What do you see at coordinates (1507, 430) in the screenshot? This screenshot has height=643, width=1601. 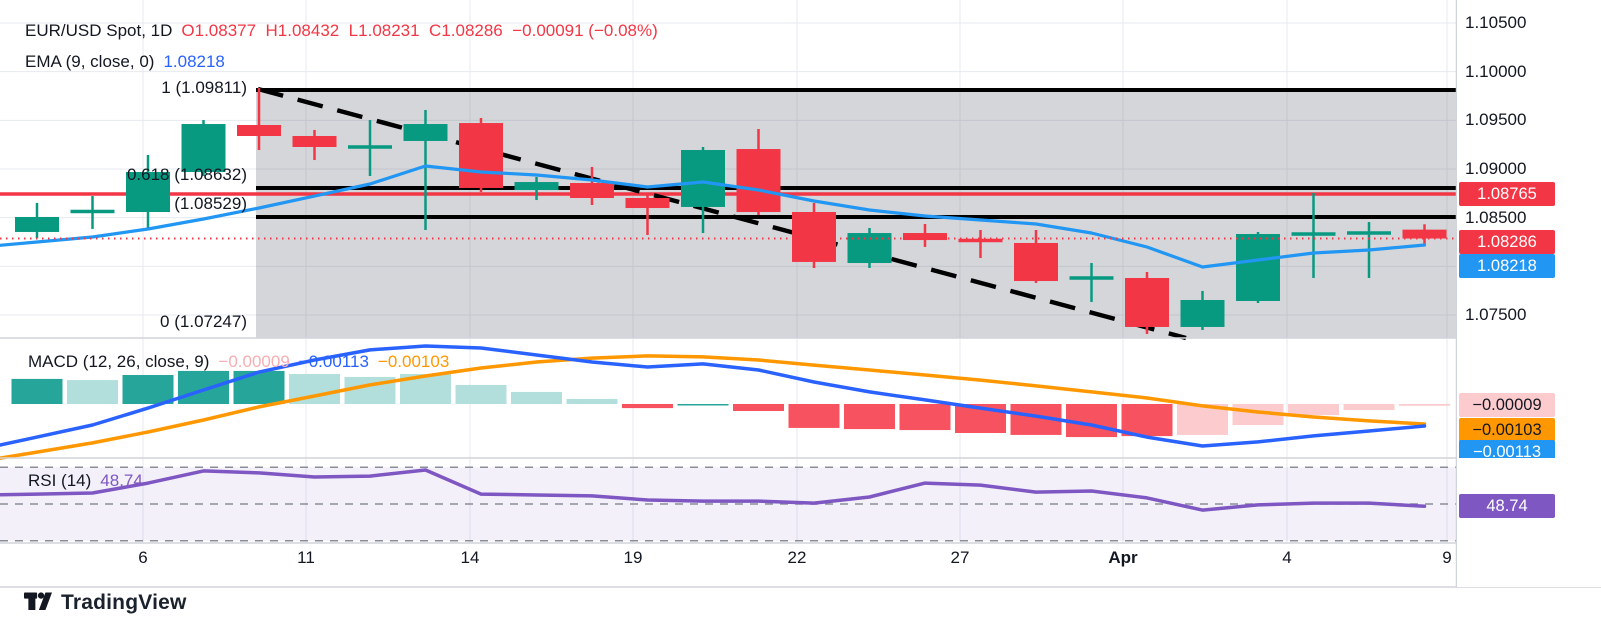 I see `axis-price-badge: −0.00103` at bounding box center [1507, 430].